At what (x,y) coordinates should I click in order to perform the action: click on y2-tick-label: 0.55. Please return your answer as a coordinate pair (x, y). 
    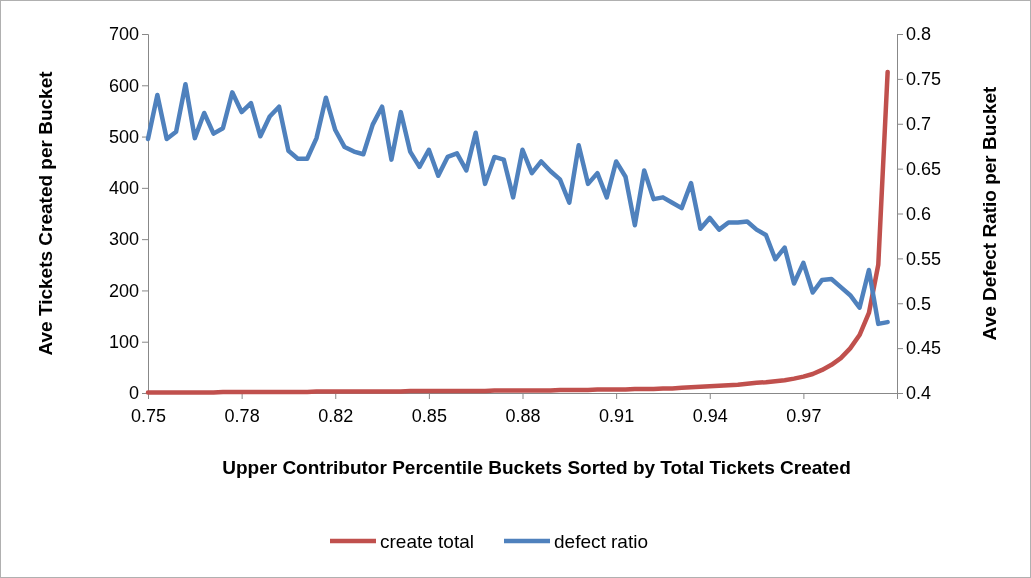
    Looking at the image, I should click on (924, 258).